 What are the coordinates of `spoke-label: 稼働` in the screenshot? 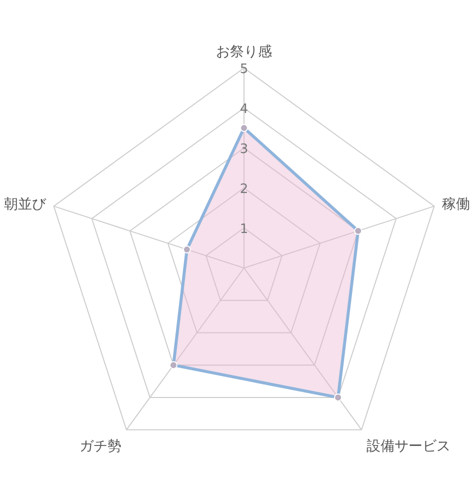 It's located at (456, 204).